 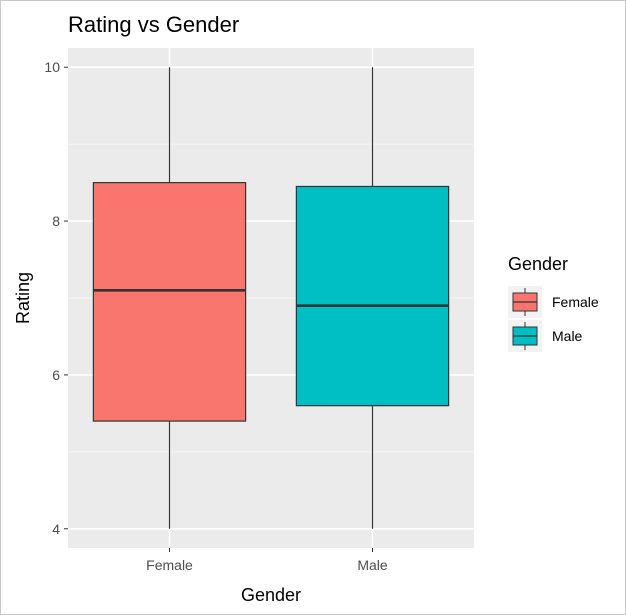 I want to click on legend-entry-female: Female, so click(x=553, y=302).